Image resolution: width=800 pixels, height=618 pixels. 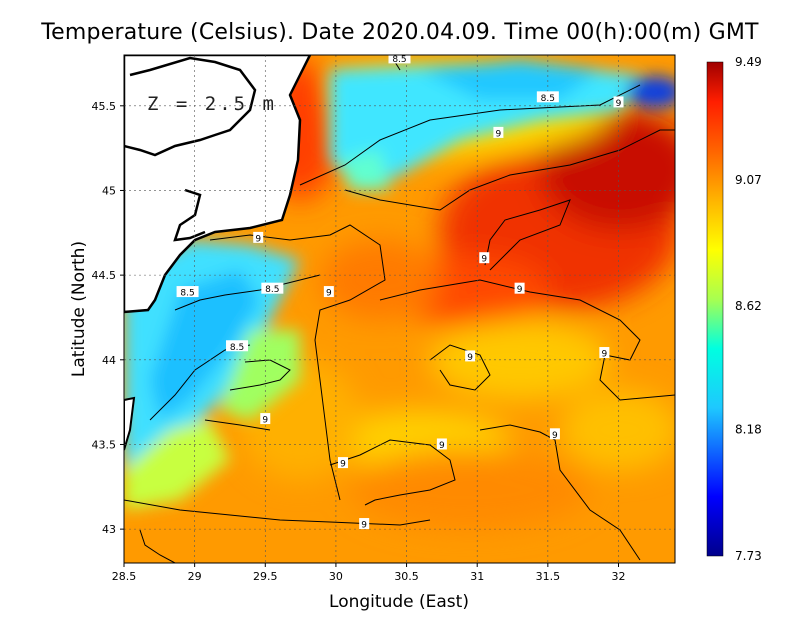 I want to click on x-axis-label: Longitude (East), so click(x=399, y=602).